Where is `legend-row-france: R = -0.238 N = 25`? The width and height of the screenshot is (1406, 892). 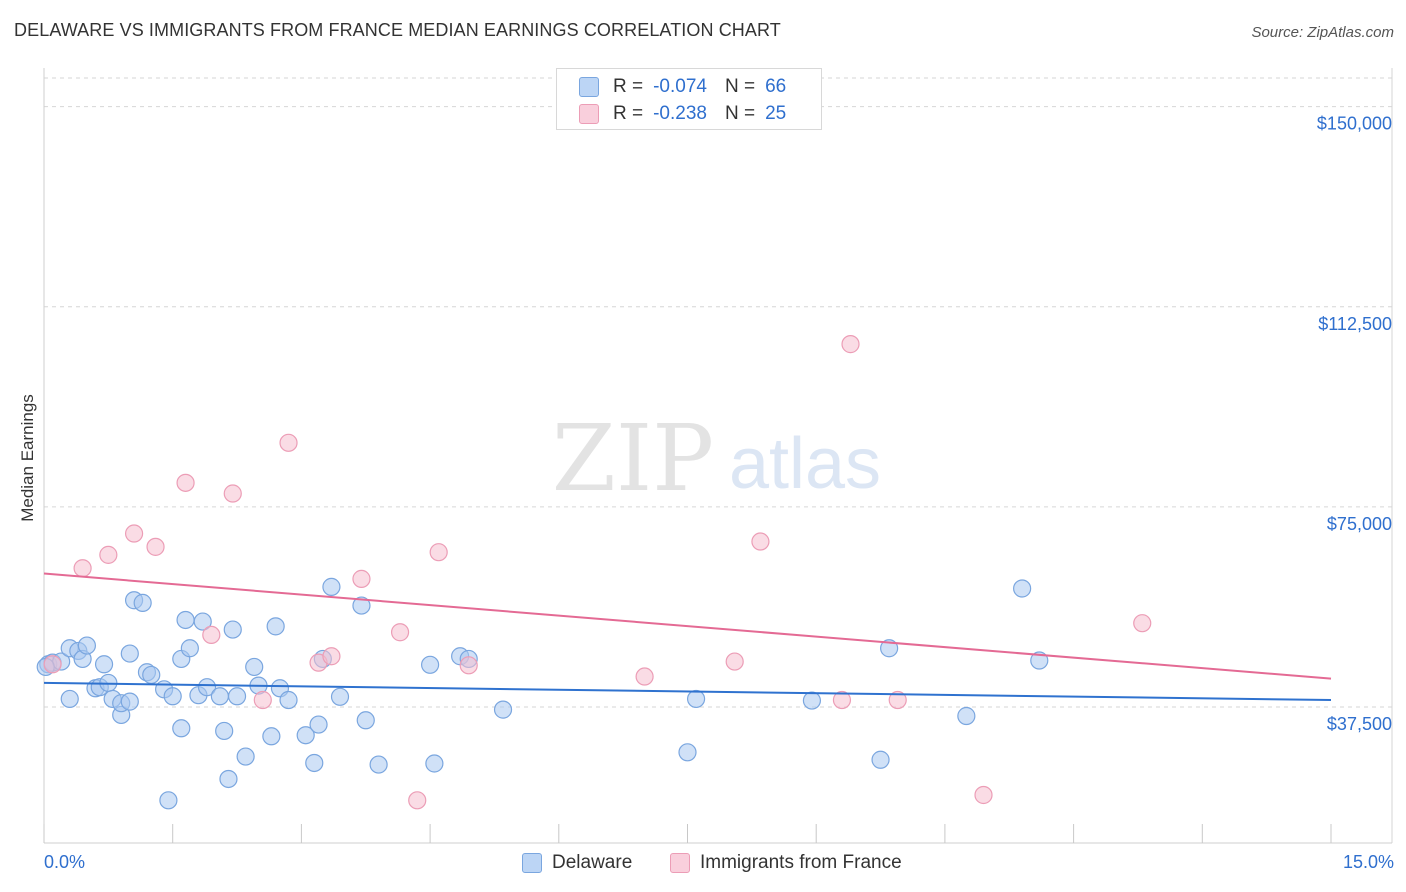 legend-row-france: R = -0.238 N = 25 is located at coordinates (682, 114).